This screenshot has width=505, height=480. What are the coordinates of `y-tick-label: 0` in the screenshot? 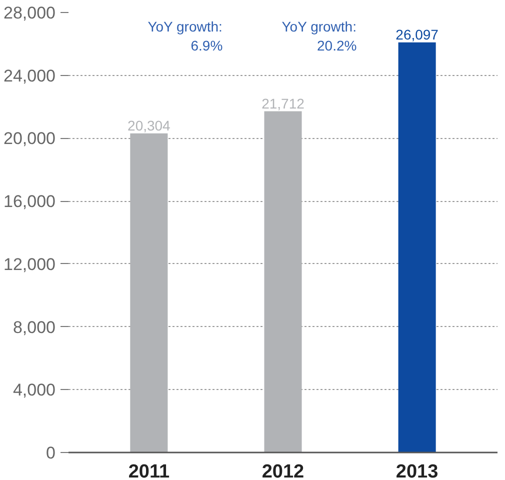 It's located at (51, 453).